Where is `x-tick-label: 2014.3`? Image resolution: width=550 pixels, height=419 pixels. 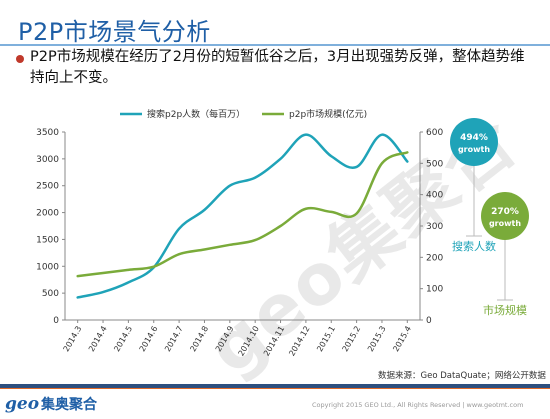
x-tick-label: 2014.3 is located at coordinates (73, 339).